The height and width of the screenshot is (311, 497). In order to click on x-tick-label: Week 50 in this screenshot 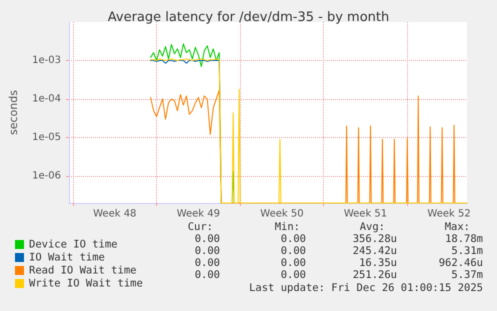, I will do `click(282, 214)`.